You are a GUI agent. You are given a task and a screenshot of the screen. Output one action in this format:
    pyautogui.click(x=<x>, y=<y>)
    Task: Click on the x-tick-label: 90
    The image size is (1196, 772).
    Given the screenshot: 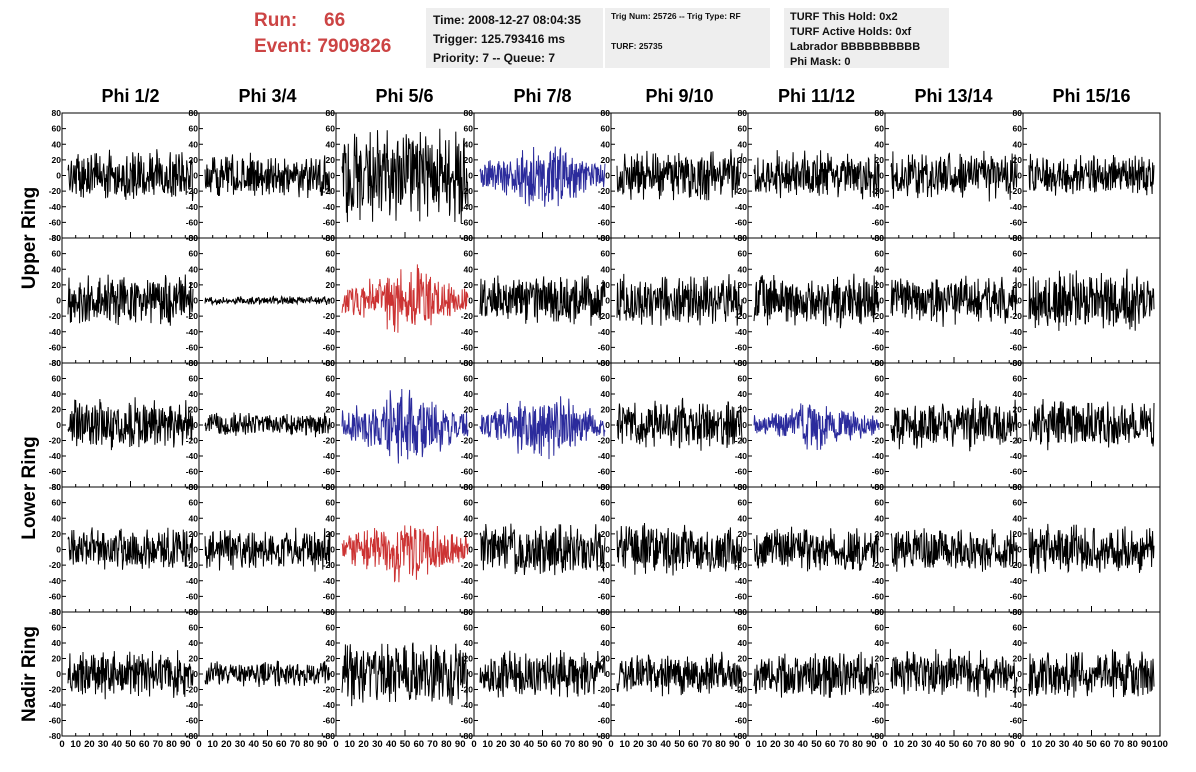 What is the action you would take?
    pyautogui.click(x=871, y=744)
    